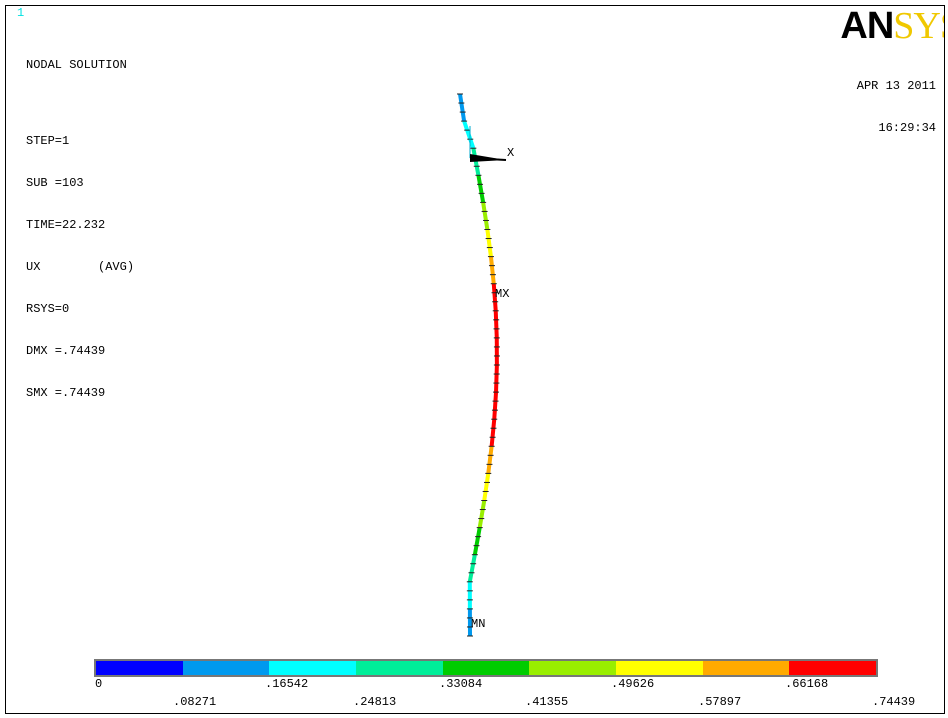 The height and width of the screenshot is (718, 948). What do you see at coordinates (287, 684) in the screenshot?
I see `legend-label: .16542` at bounding box center [287, 684].